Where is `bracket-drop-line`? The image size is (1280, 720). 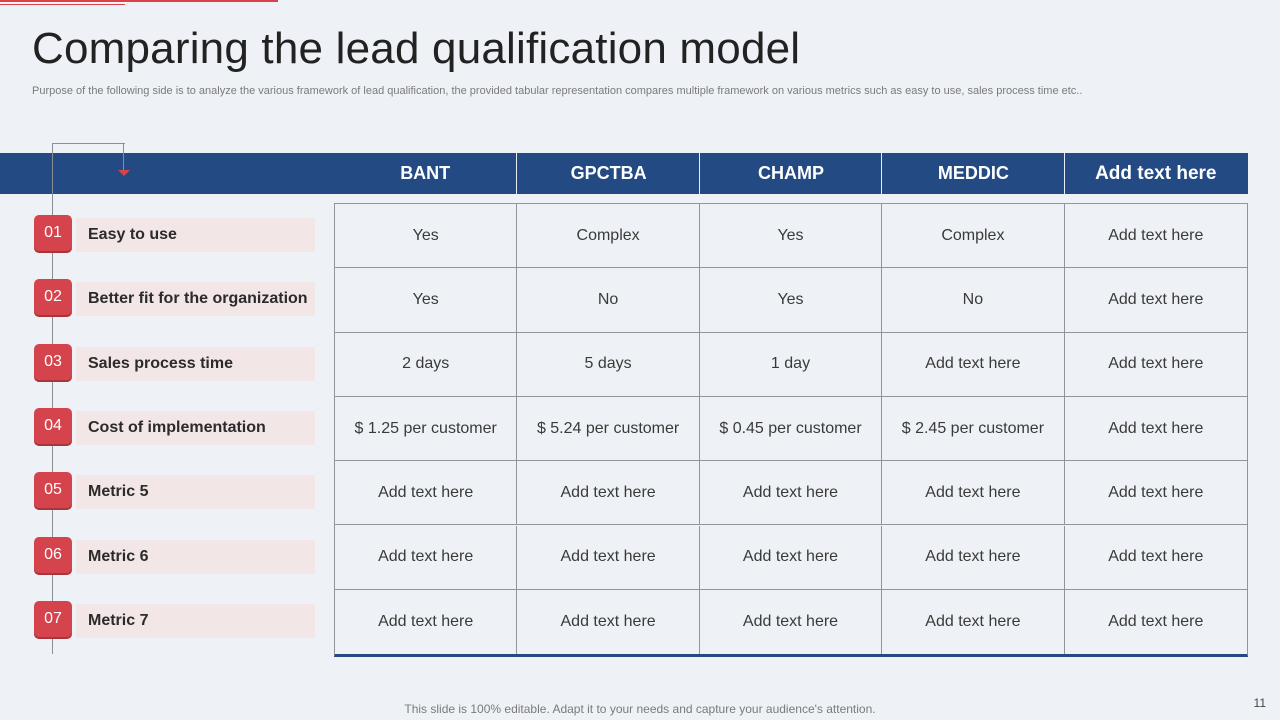 bracket-drop-line is located at coordinates (123, 156).